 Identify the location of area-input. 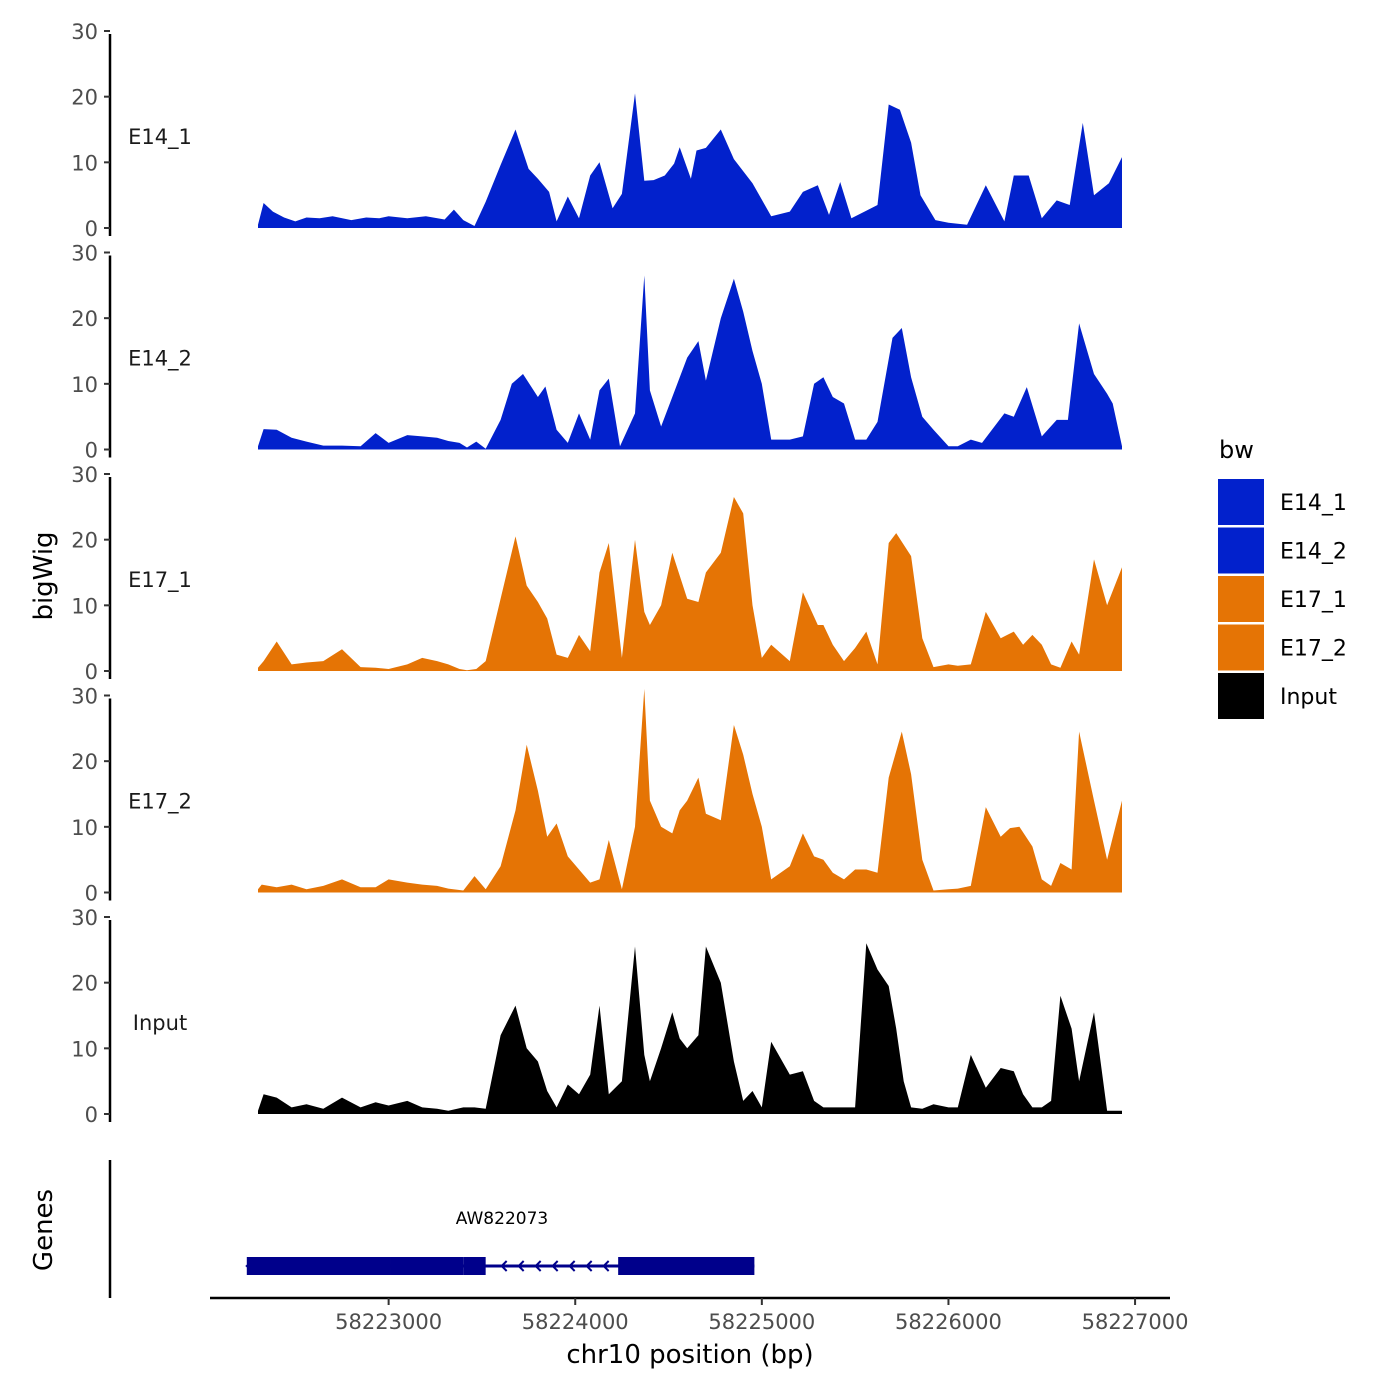
(690, 1028).